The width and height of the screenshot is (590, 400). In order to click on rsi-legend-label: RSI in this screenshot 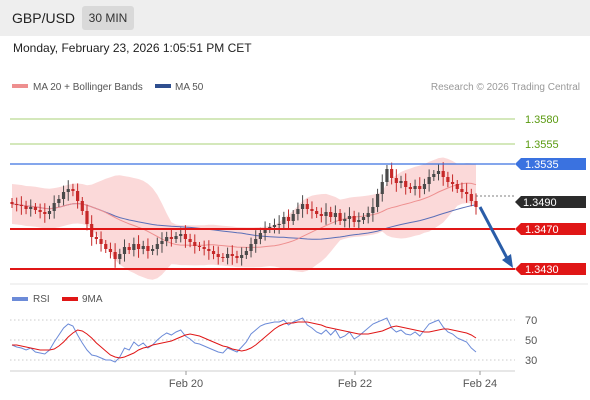, I will do `click(41, 299)`.